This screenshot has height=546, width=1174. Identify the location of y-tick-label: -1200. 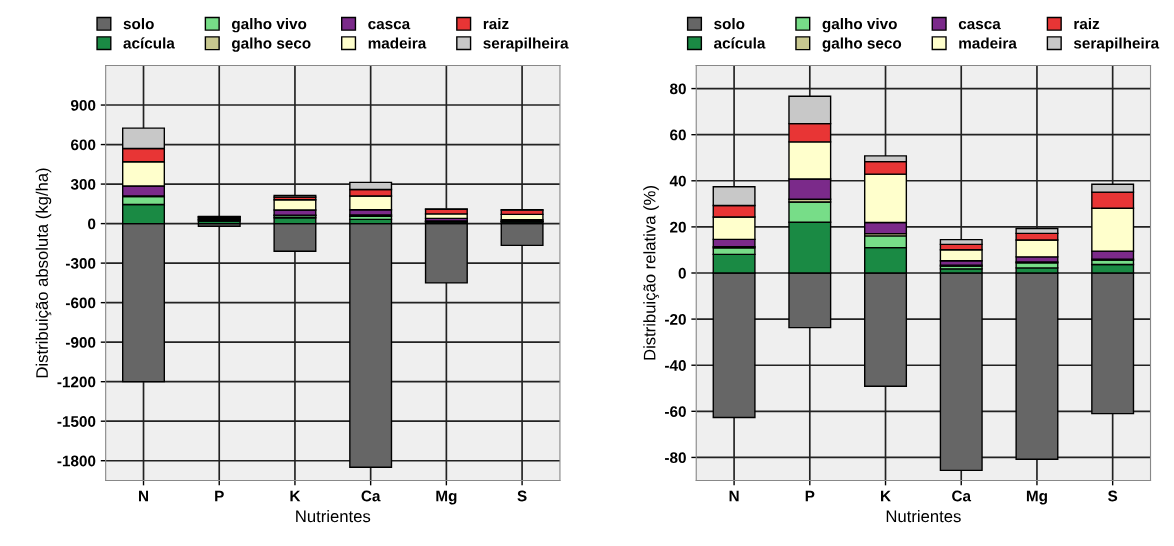
(76, 382).